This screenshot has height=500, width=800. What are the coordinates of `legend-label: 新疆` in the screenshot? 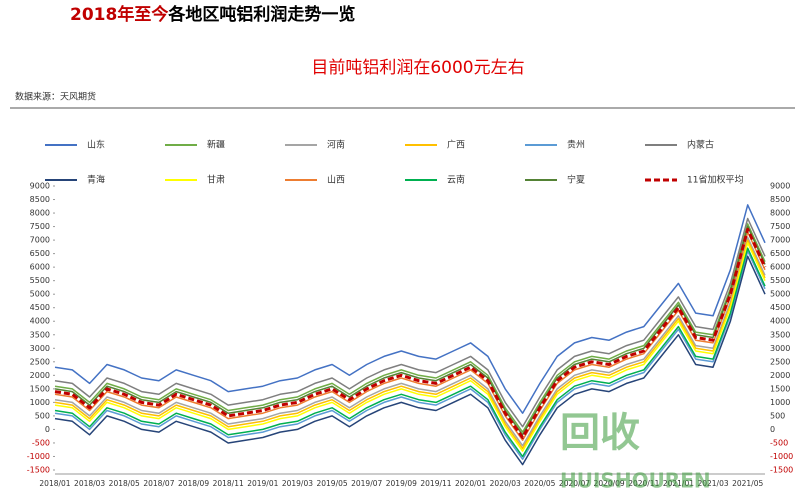 It's located at (216, 145).